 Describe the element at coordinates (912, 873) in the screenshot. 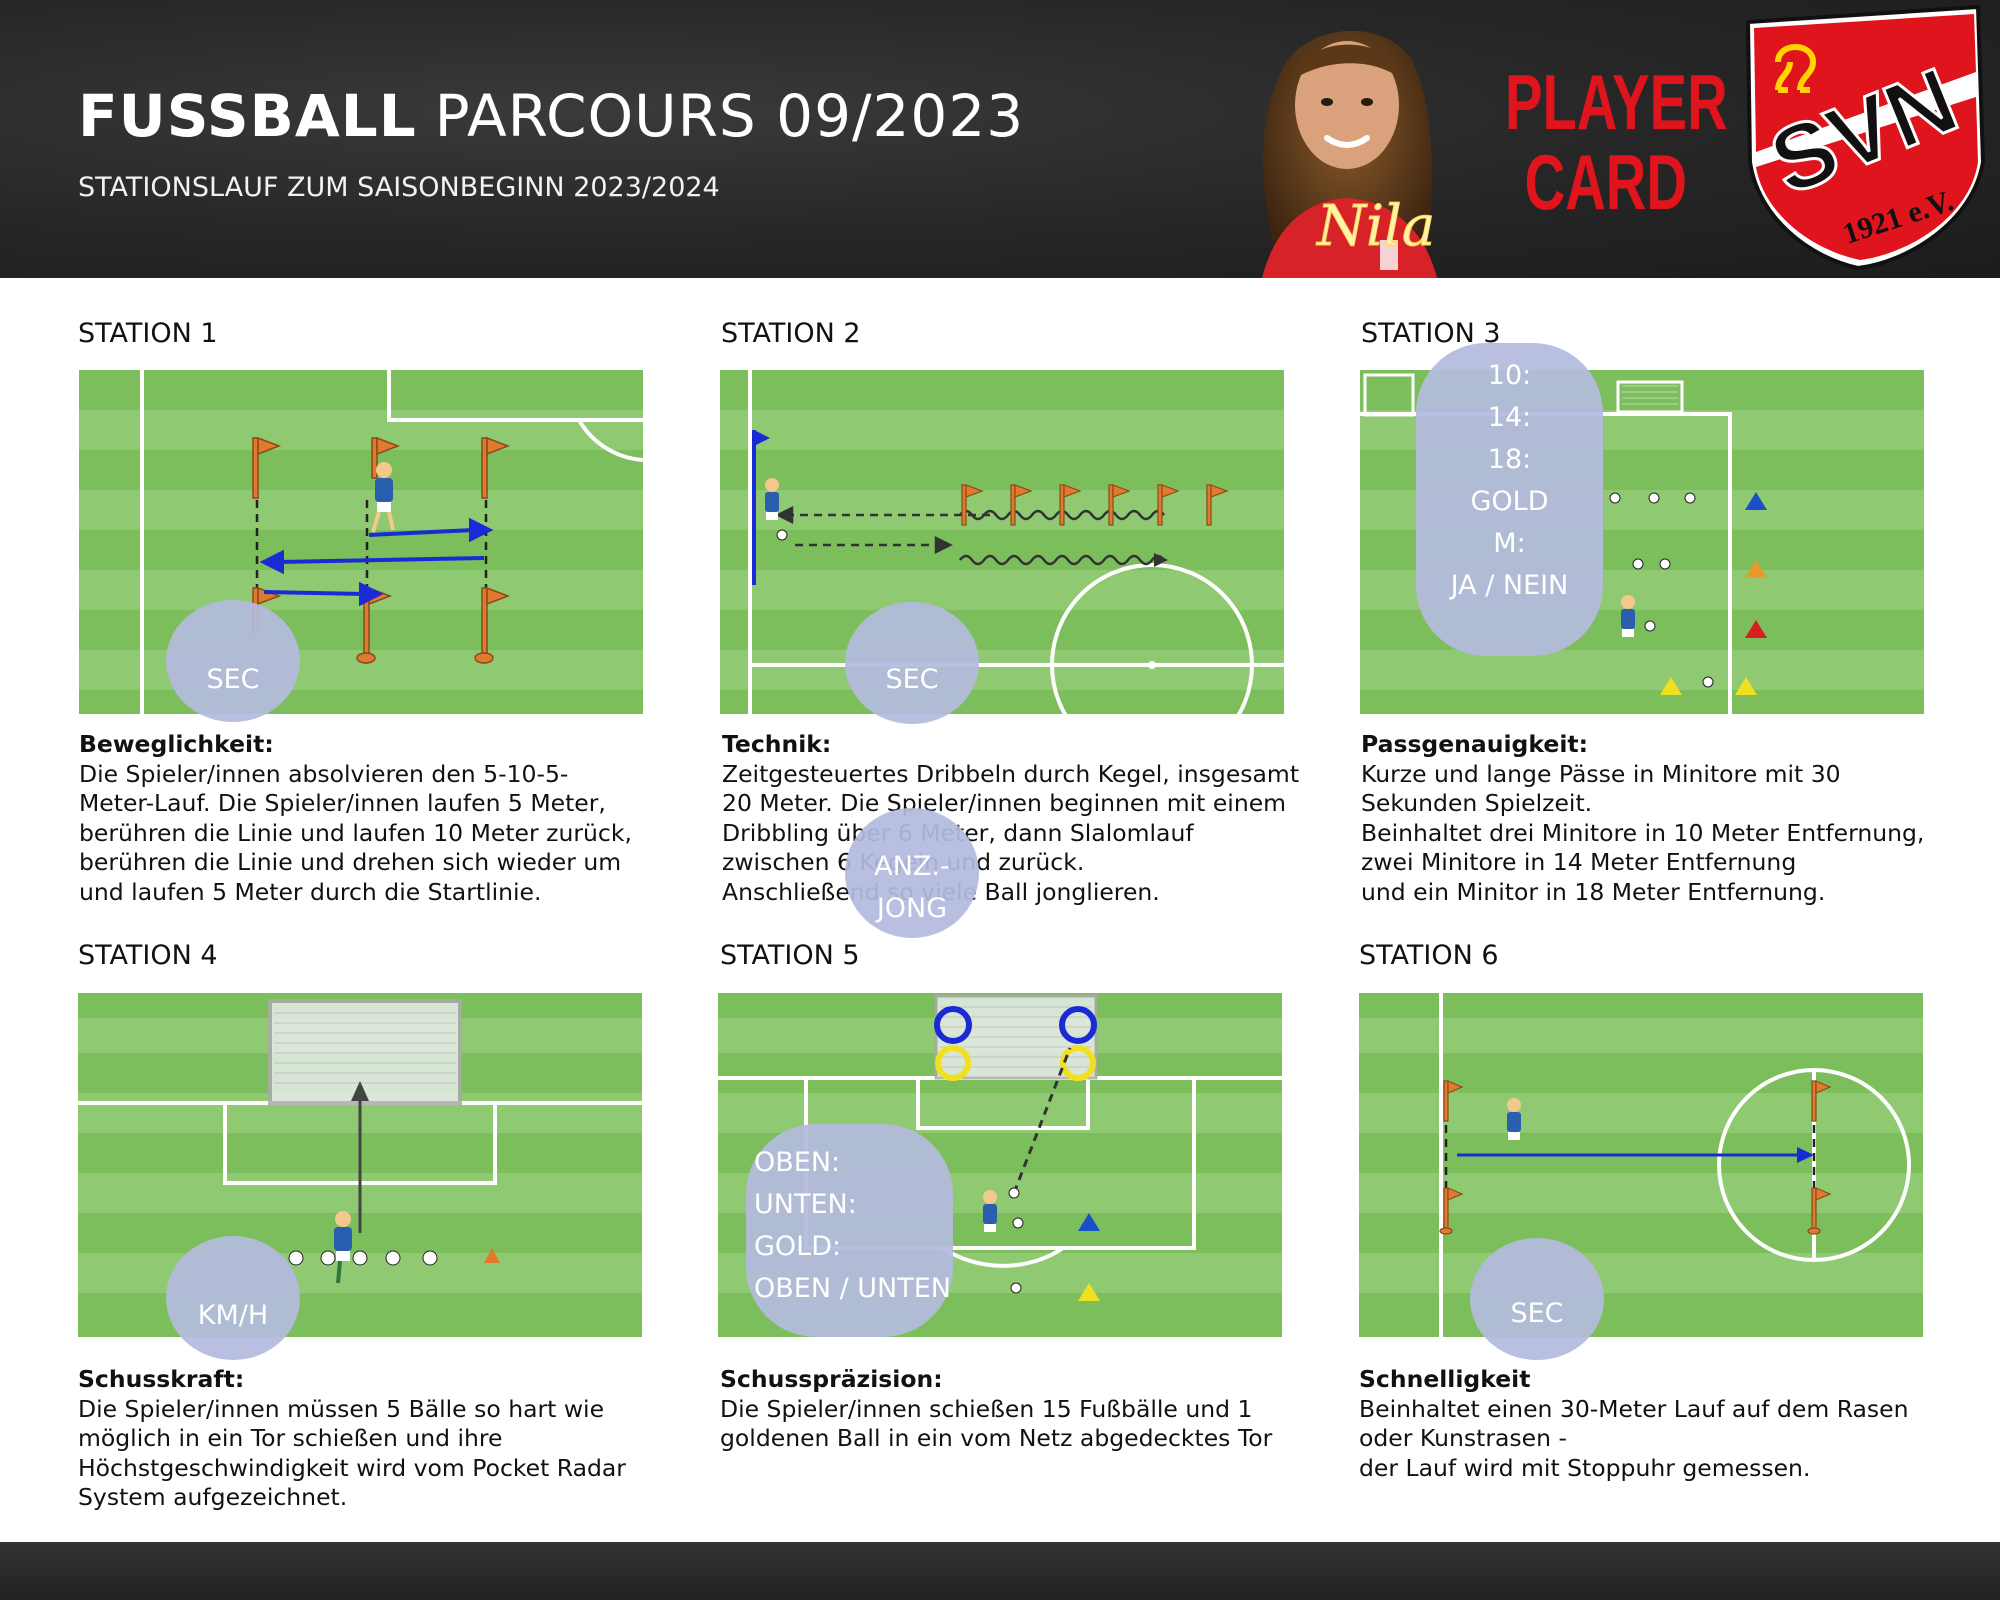

I see `station-2-juggle-bubble: ANZ.- JONG` at that location.